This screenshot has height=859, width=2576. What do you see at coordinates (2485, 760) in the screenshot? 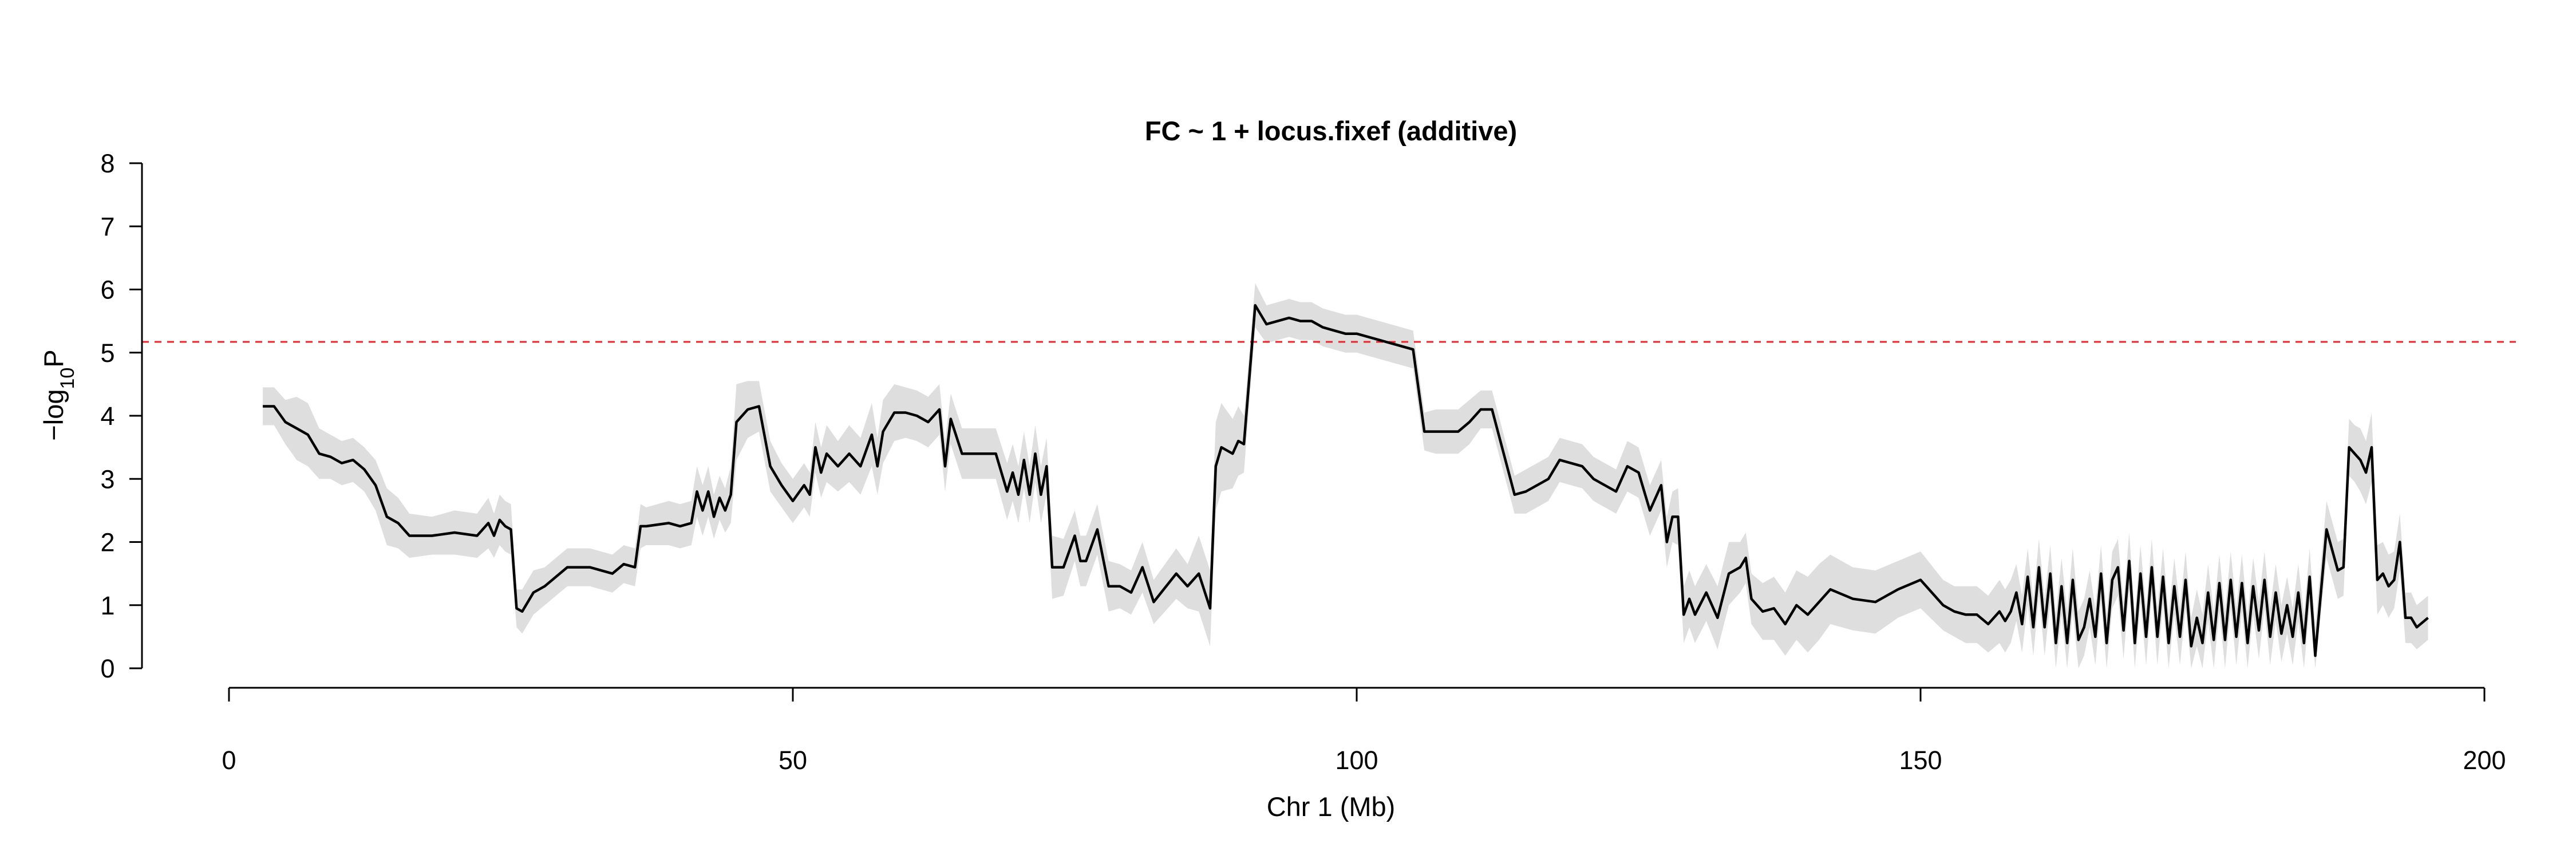
I see `x-tick-label: 200` at bounding box center [2485, 760].